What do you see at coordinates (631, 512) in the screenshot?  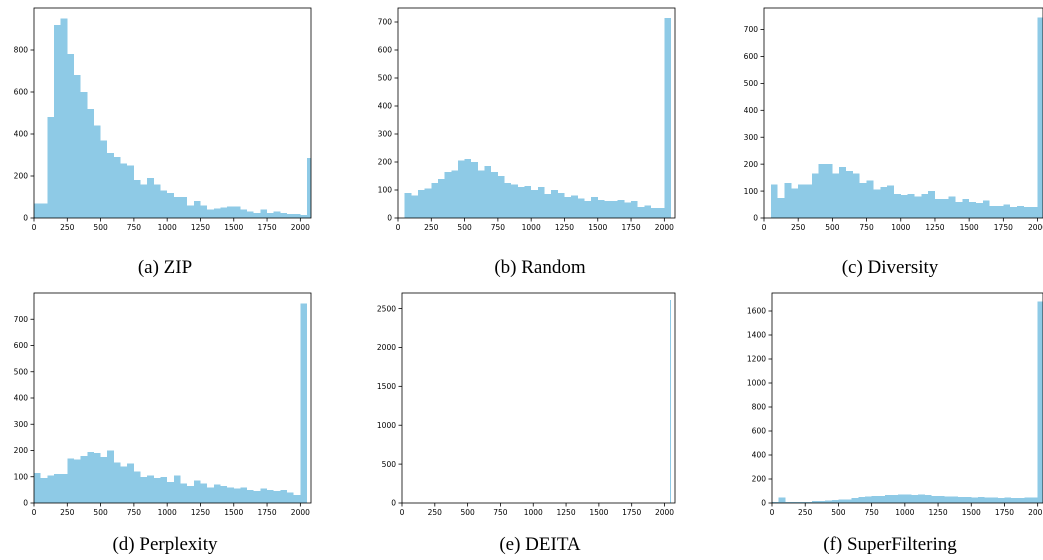 I see `x-tick-label: 1750` at bounding box center [631, 512].